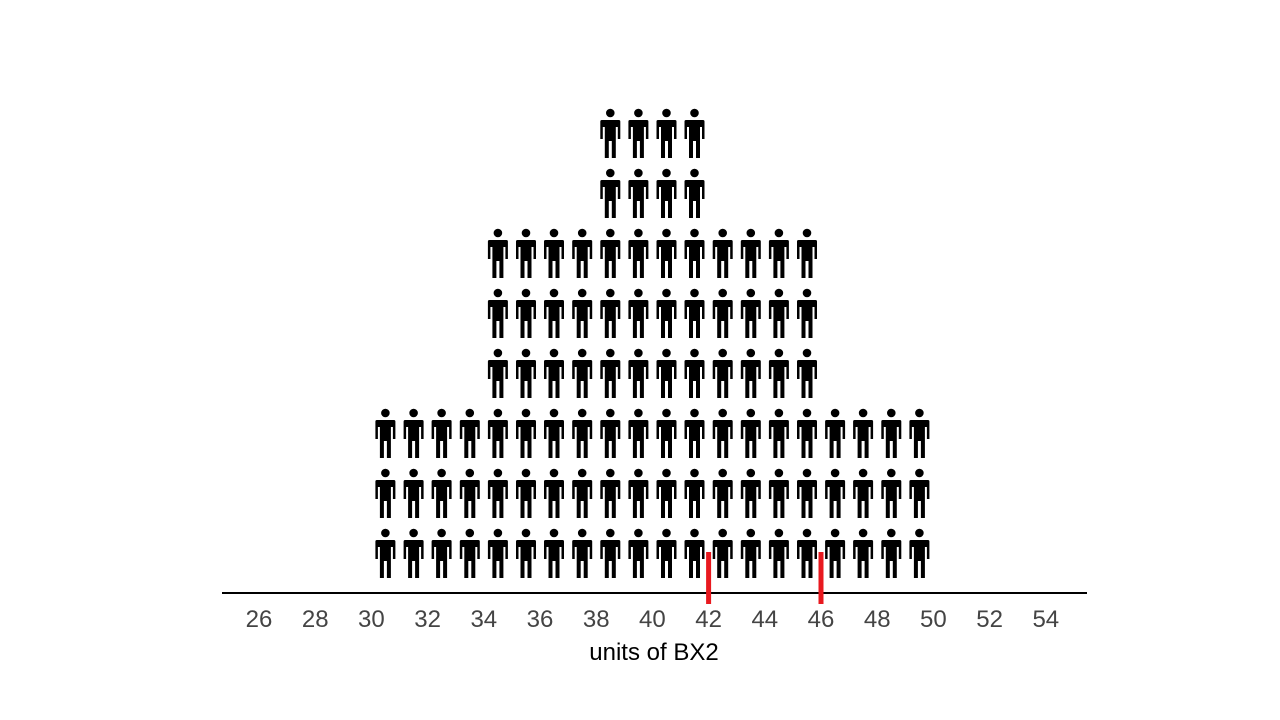  Describe the element at coordinates (1045, 619) in the screenshot. I see `x-tick-label: 54` at that location.